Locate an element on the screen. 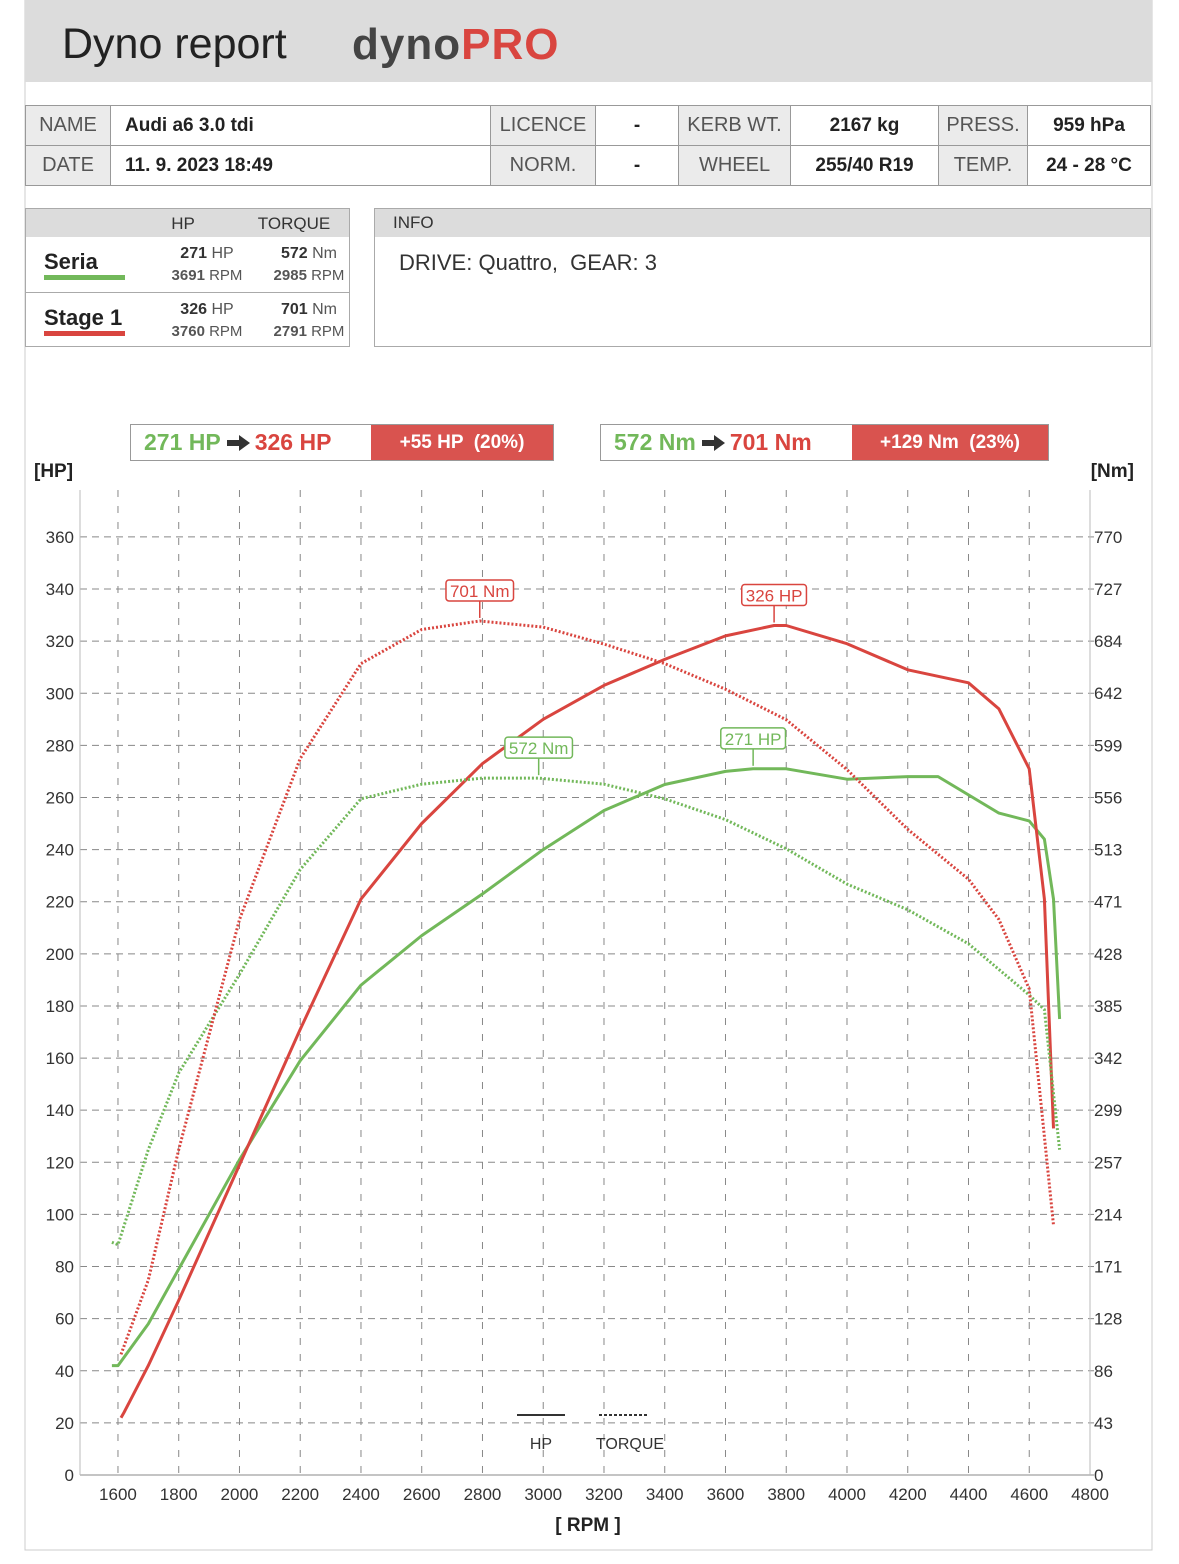 Image resolution: width=1179 pixels, height=1564 pixels. vehicle-label: NAME is located at coordinates (68, 125).